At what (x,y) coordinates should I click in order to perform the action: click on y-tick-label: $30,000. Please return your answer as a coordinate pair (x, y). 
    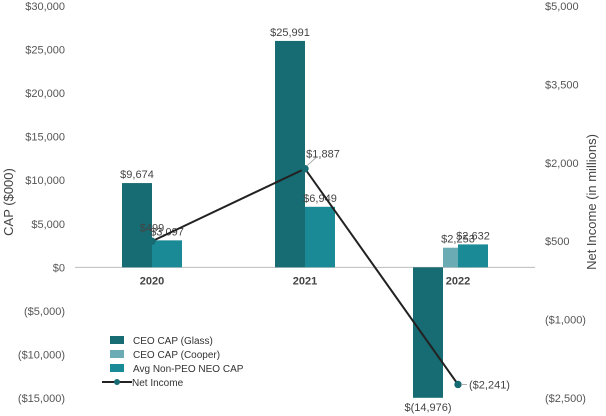
    Looking at the image, I should click on (45, 7).